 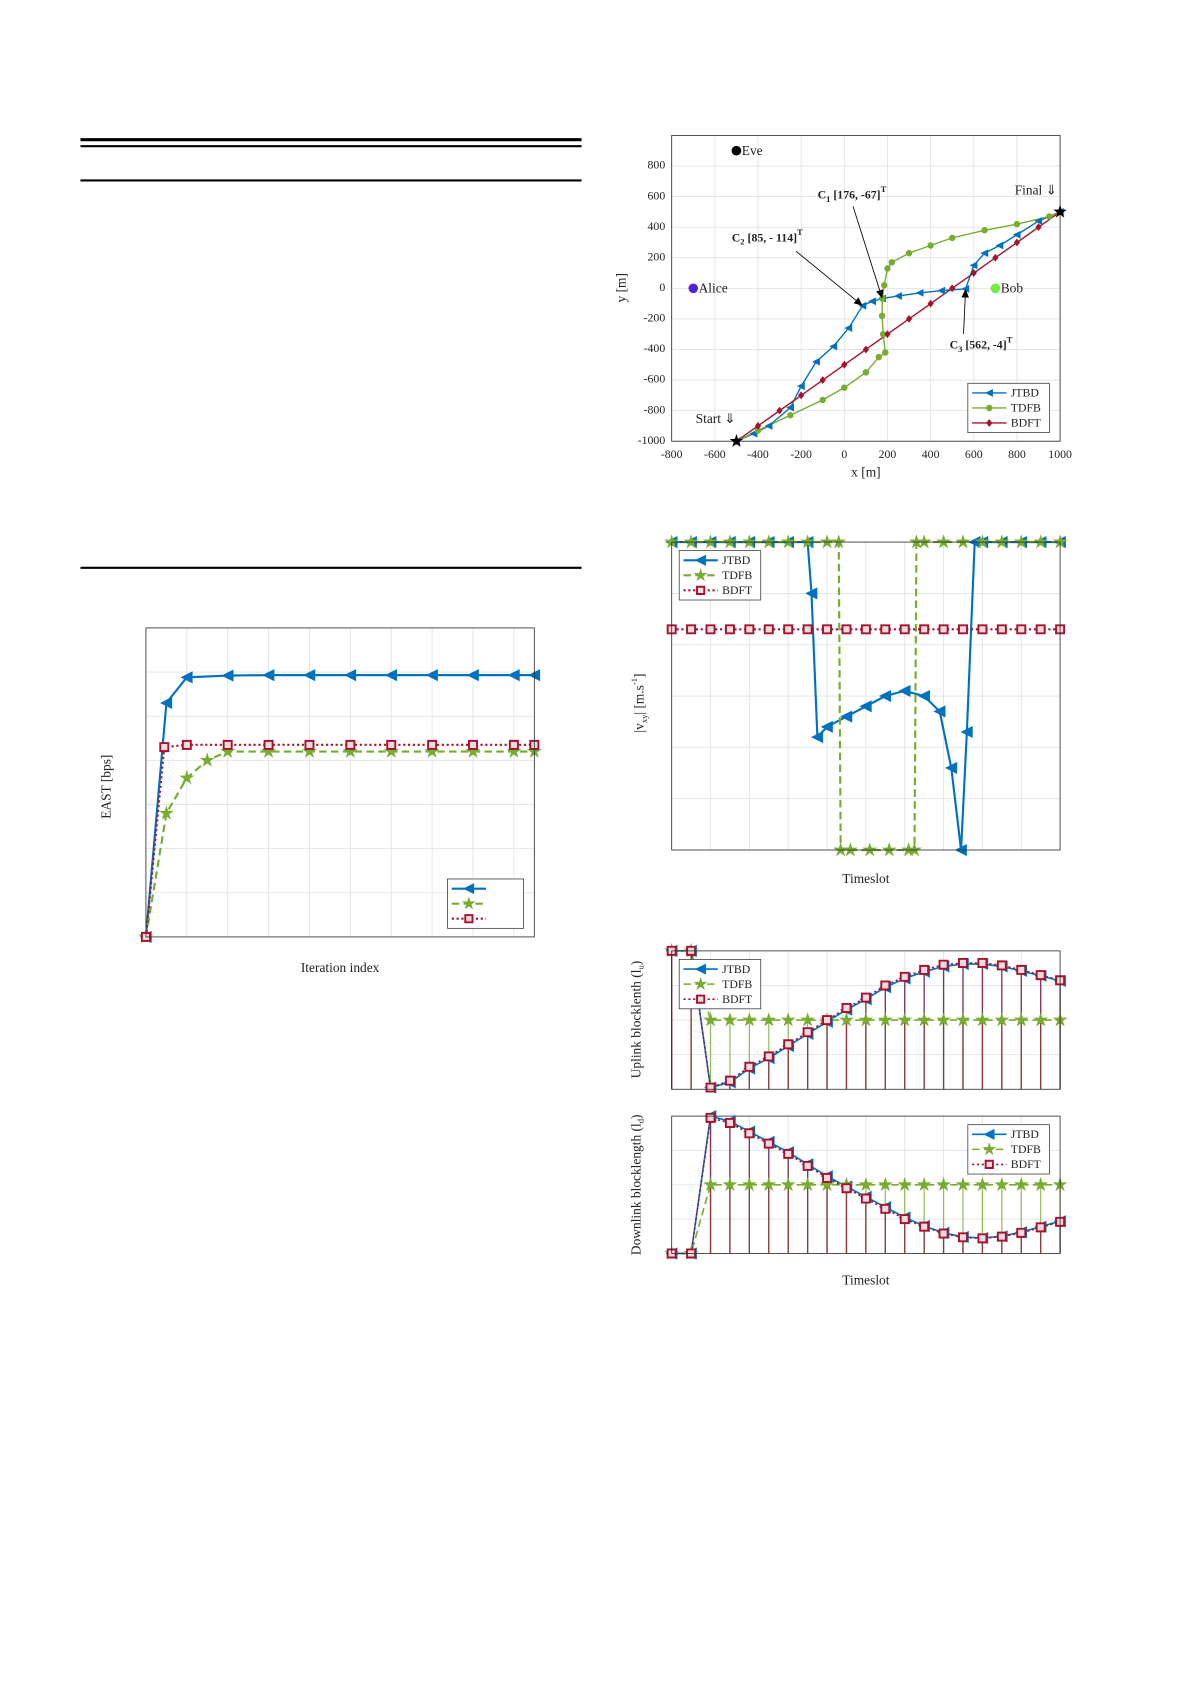 I want to click on point-label: Alice, so click(x=713, y=287).